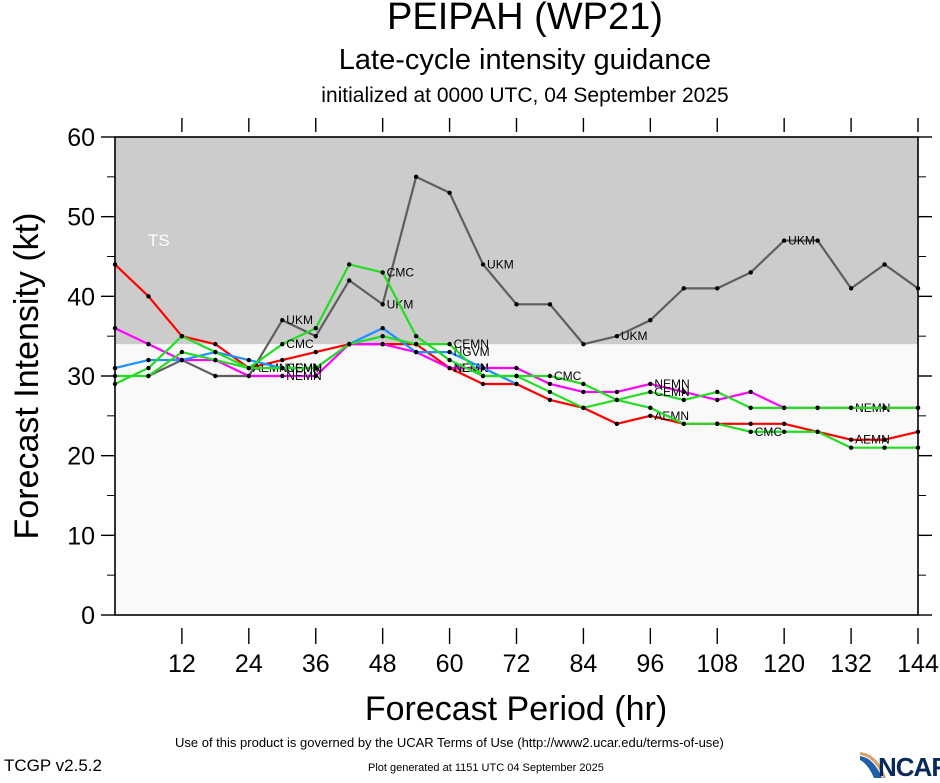  Describe the element at coordinates (671, 392) in the screenshot. I see `series-label-cemn: CEMN` at that location.